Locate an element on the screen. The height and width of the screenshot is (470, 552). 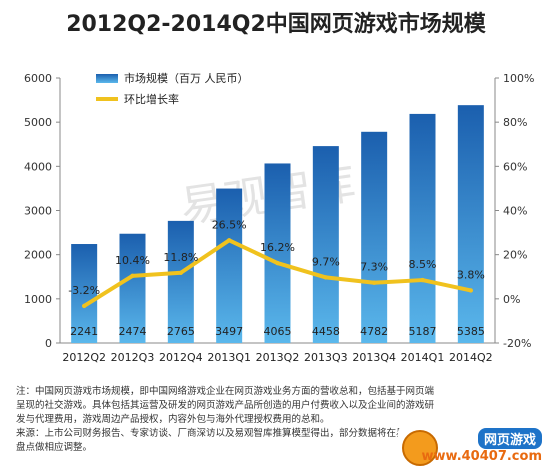
growth-rate-label: -3.2% is located at coordinates (84, 290).